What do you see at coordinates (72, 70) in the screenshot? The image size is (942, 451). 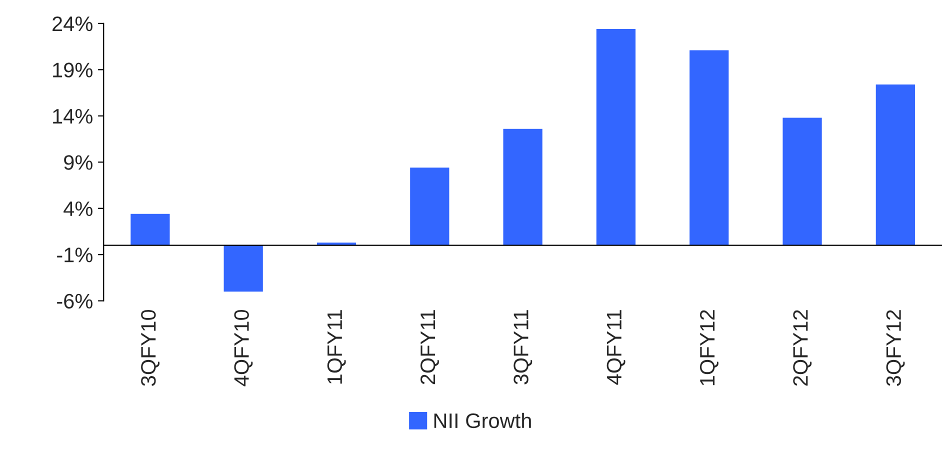 I see `y-tick-label: 19%` at bounding box center [72, 70].